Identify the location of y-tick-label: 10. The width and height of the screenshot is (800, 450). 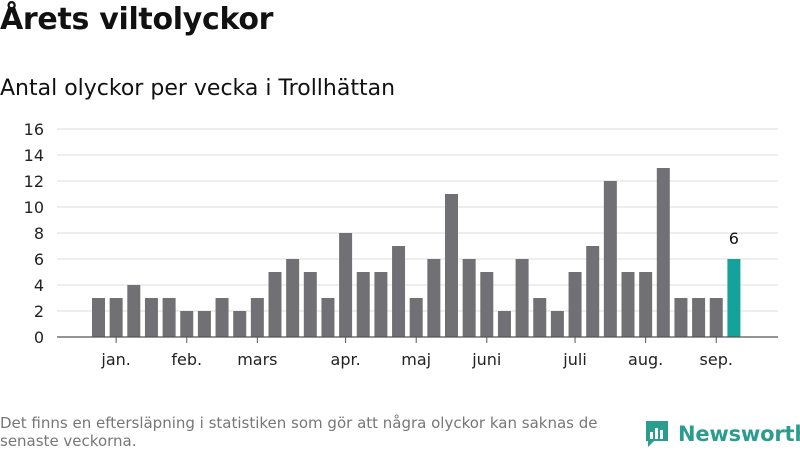
(34, 207).